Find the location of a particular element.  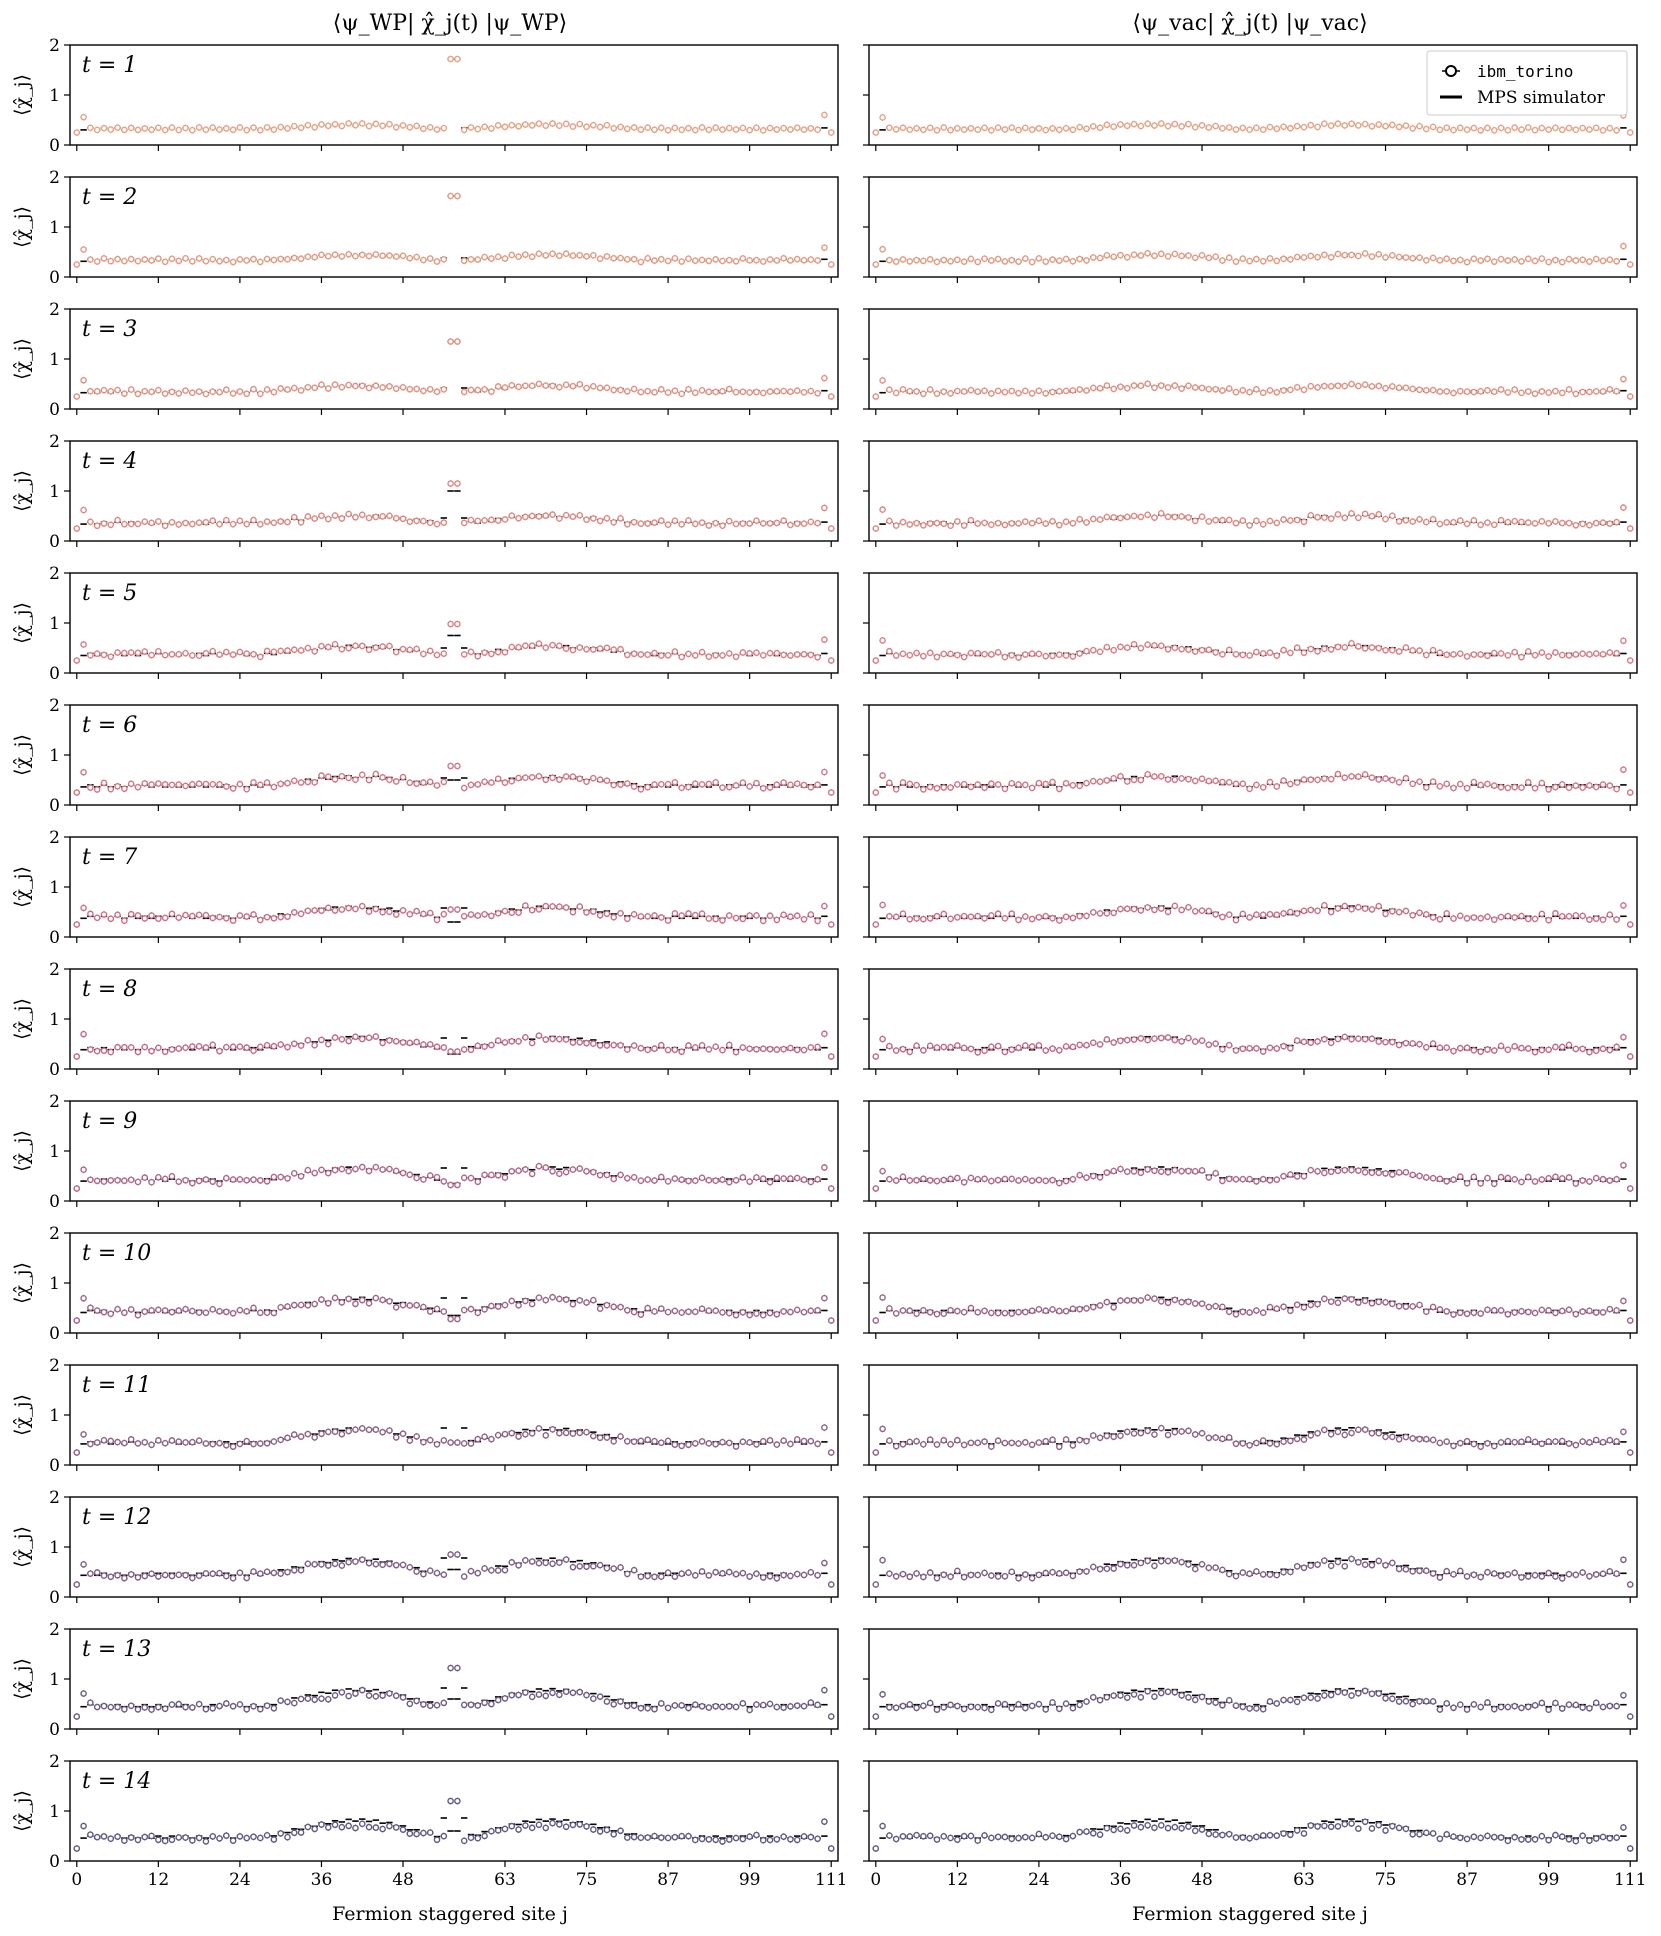

legend-circle-icon is located at coordinates (1451, 71).